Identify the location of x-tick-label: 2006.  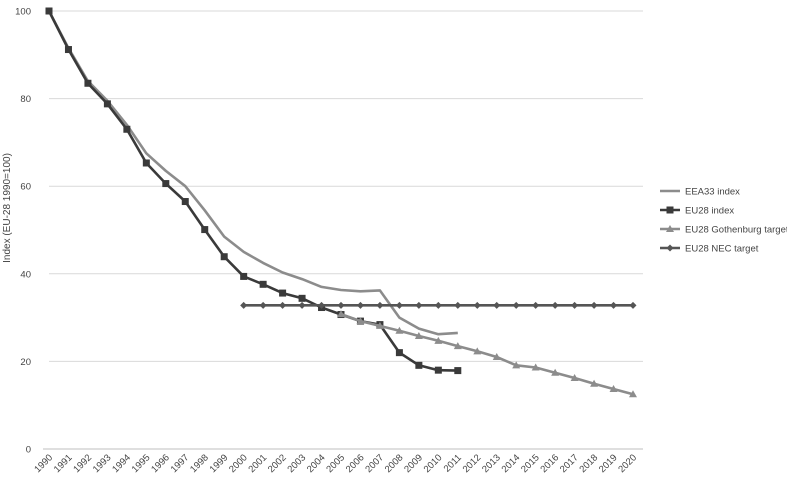
(355, 463).